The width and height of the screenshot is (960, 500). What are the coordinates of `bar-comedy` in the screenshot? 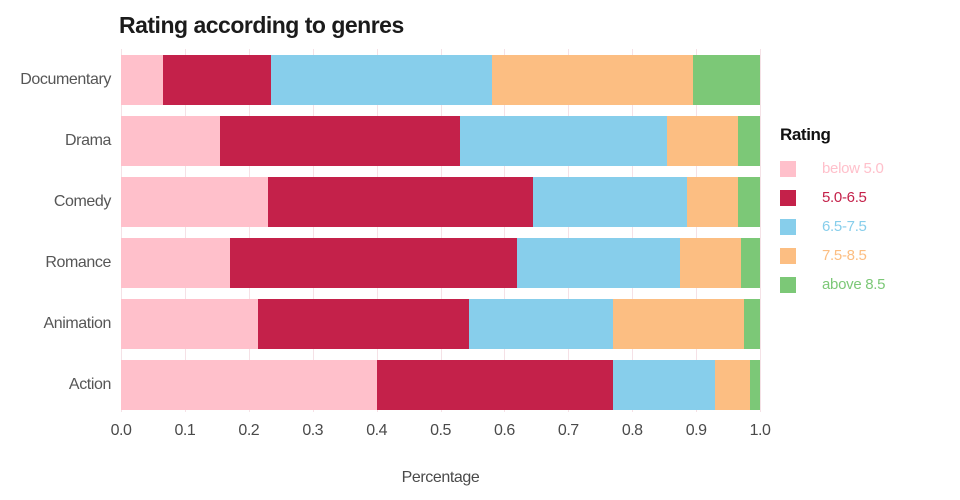 It's located at (440, 202).